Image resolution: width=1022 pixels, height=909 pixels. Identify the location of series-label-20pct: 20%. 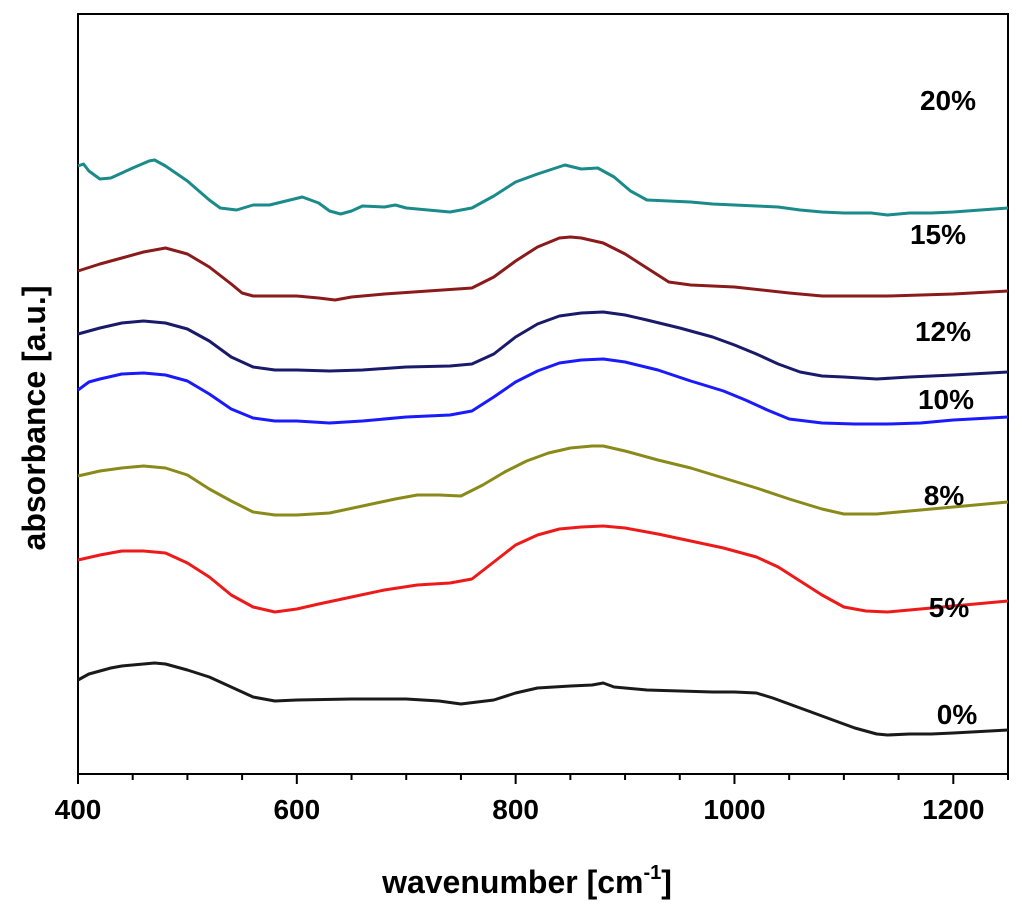
(948, 100).